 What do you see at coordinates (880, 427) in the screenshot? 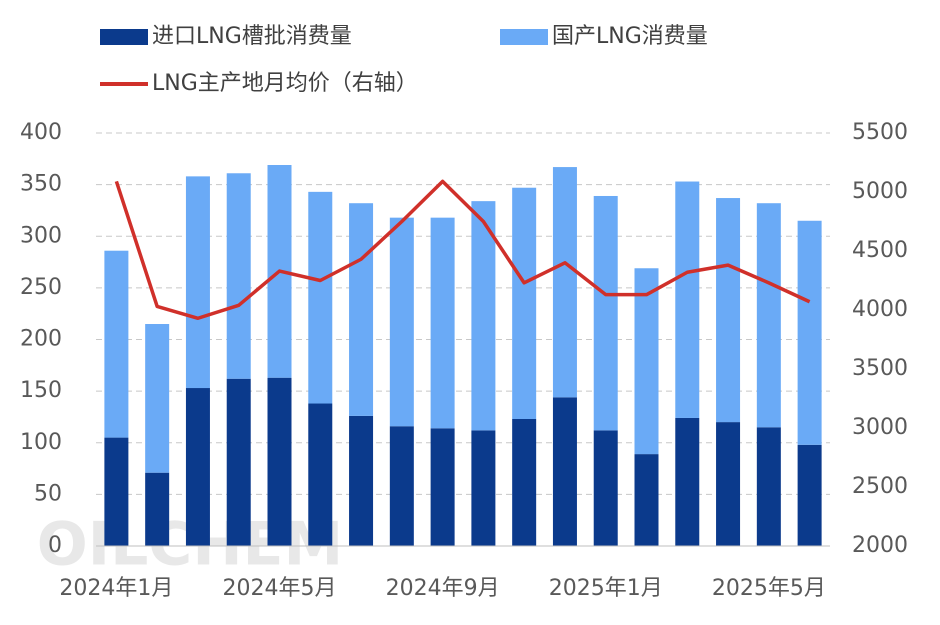
I see `y2-tick-label: 3000` at bounding box center [880, 427].